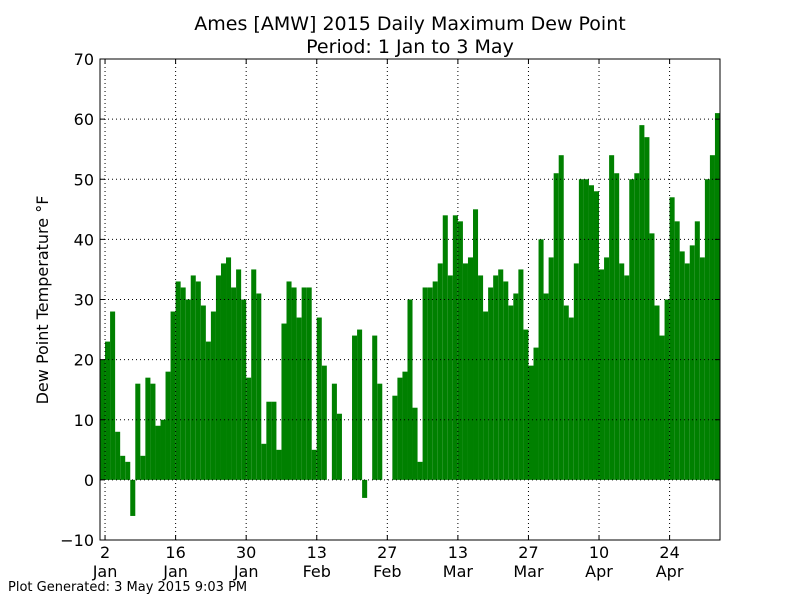  I want to click on x-tick-label: 24 Apr, so click(670, 562).